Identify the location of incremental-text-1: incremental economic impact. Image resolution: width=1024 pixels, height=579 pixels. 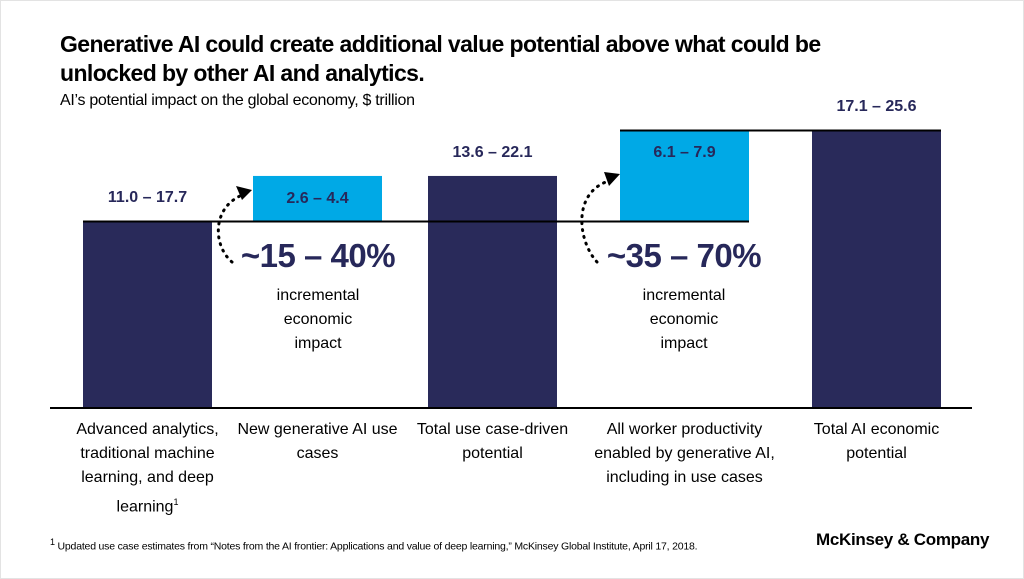
(318, 320).